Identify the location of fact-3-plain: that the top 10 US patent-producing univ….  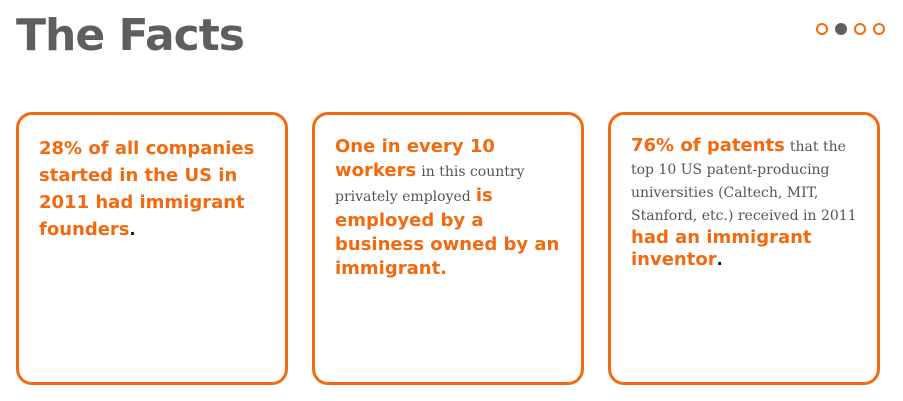
(744, 181).